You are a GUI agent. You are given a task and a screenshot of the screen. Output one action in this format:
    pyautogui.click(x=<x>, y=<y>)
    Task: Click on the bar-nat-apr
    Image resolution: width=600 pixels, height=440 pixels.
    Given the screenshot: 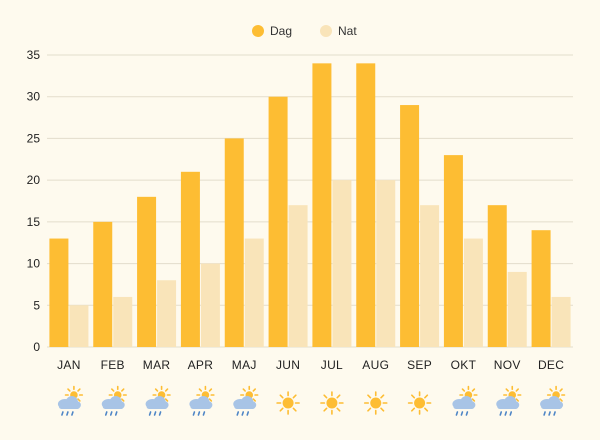 What is the action you would take?
    pyautogui.click(x=210, y=305)
    